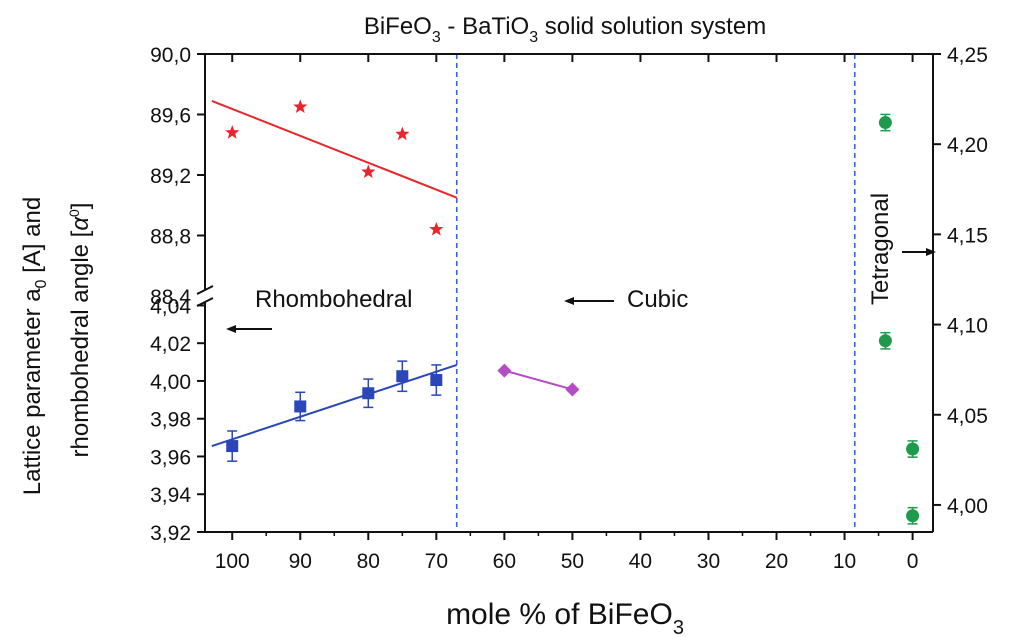 The height and width of the screenshot is (637, 1021). What do you see at coordinates (170, 306) in the screenshot?
I see `y-lower-tick-label: 4,04` at bounding box center [170, 306].